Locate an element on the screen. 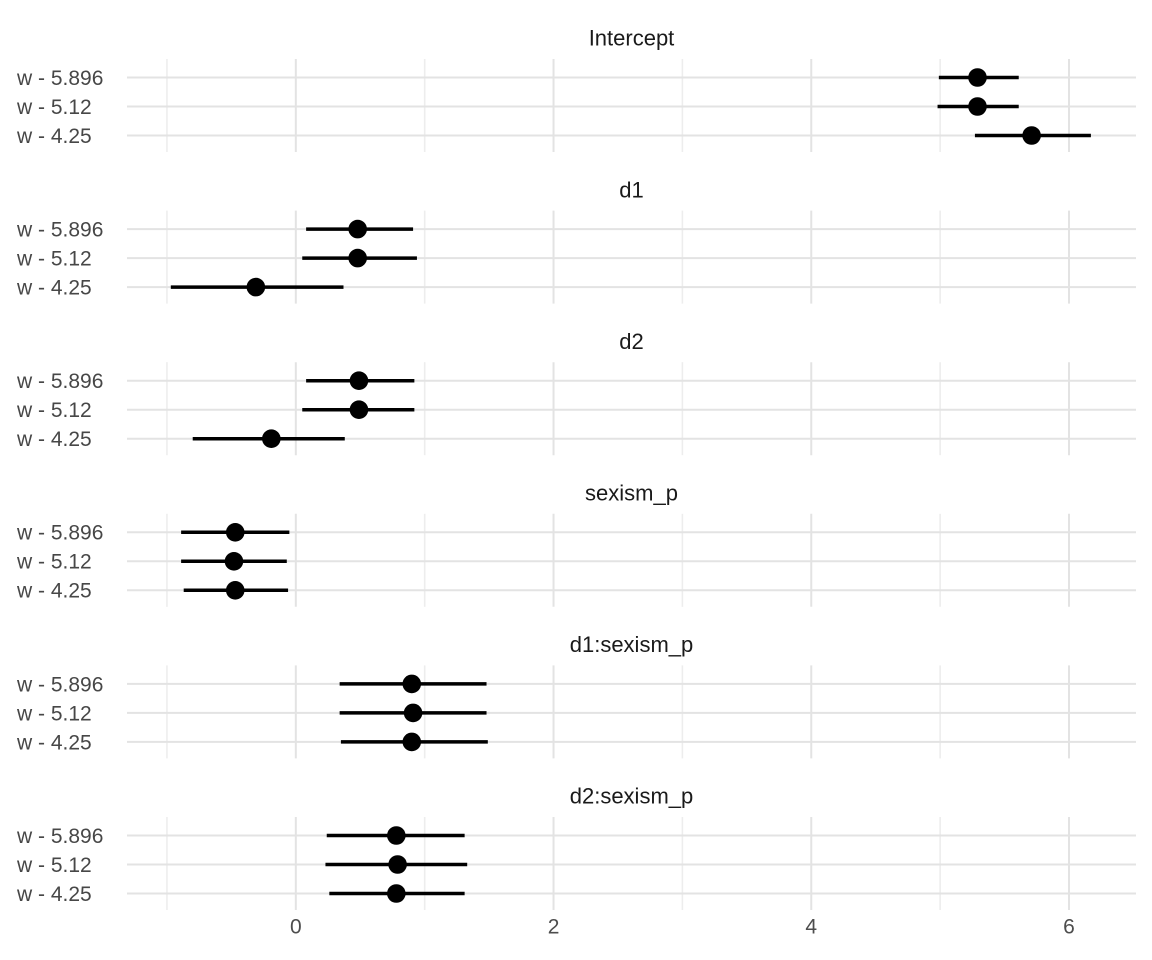  facet-panel: d1 w - 5.896 w - 5.12 w - 4.25 is located at coordinates (576, 240).